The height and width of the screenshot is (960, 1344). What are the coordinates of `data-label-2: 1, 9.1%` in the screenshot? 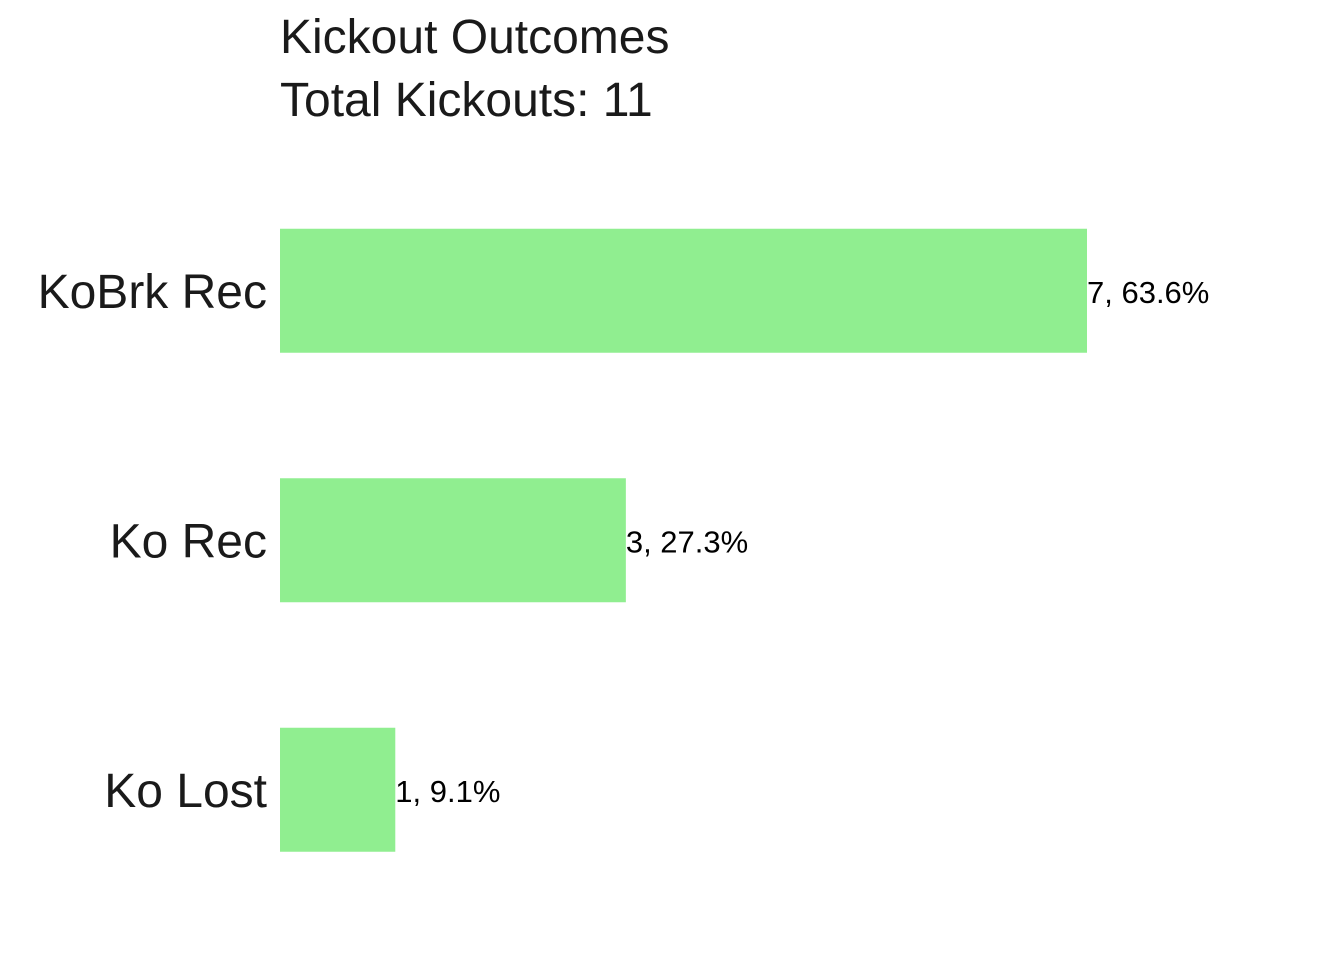 It's located at (447, 791).